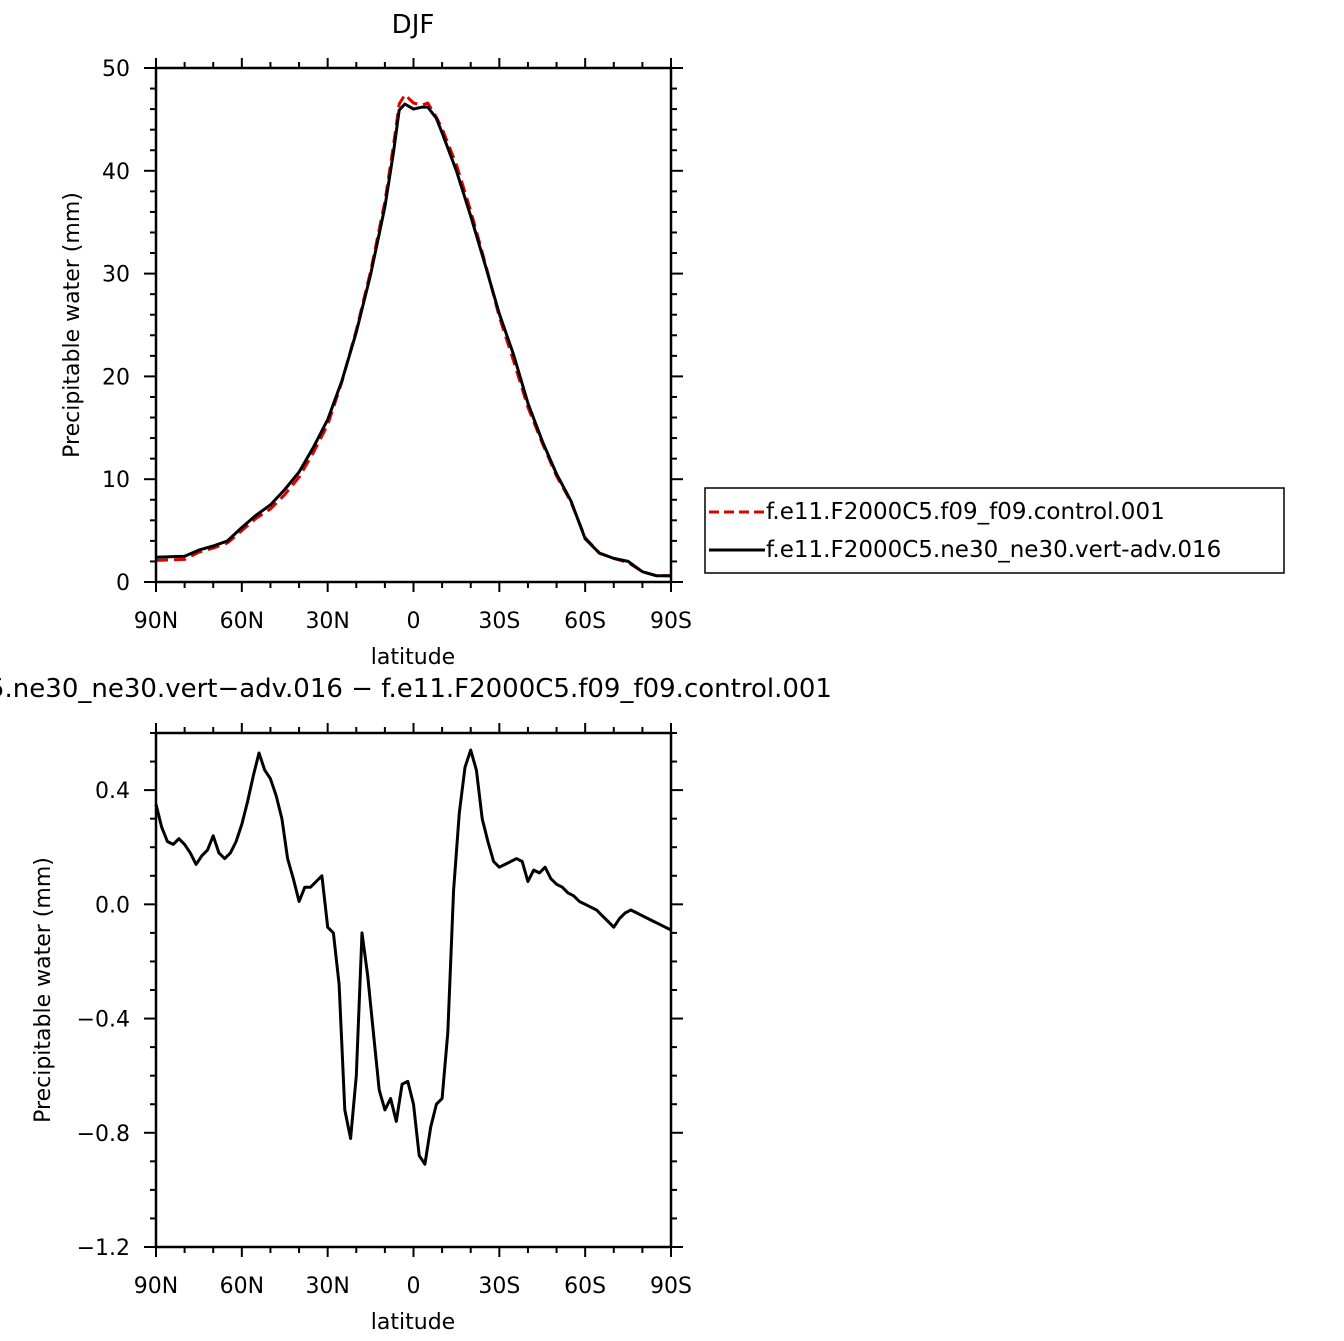 The image size is (1344, 1341). What do you see at coordinates (965, 512) in the screenshot?
I see `legend-label-control: f.e11.F2000C5.f09_f09.control.001` at bounding box center [965, 512].